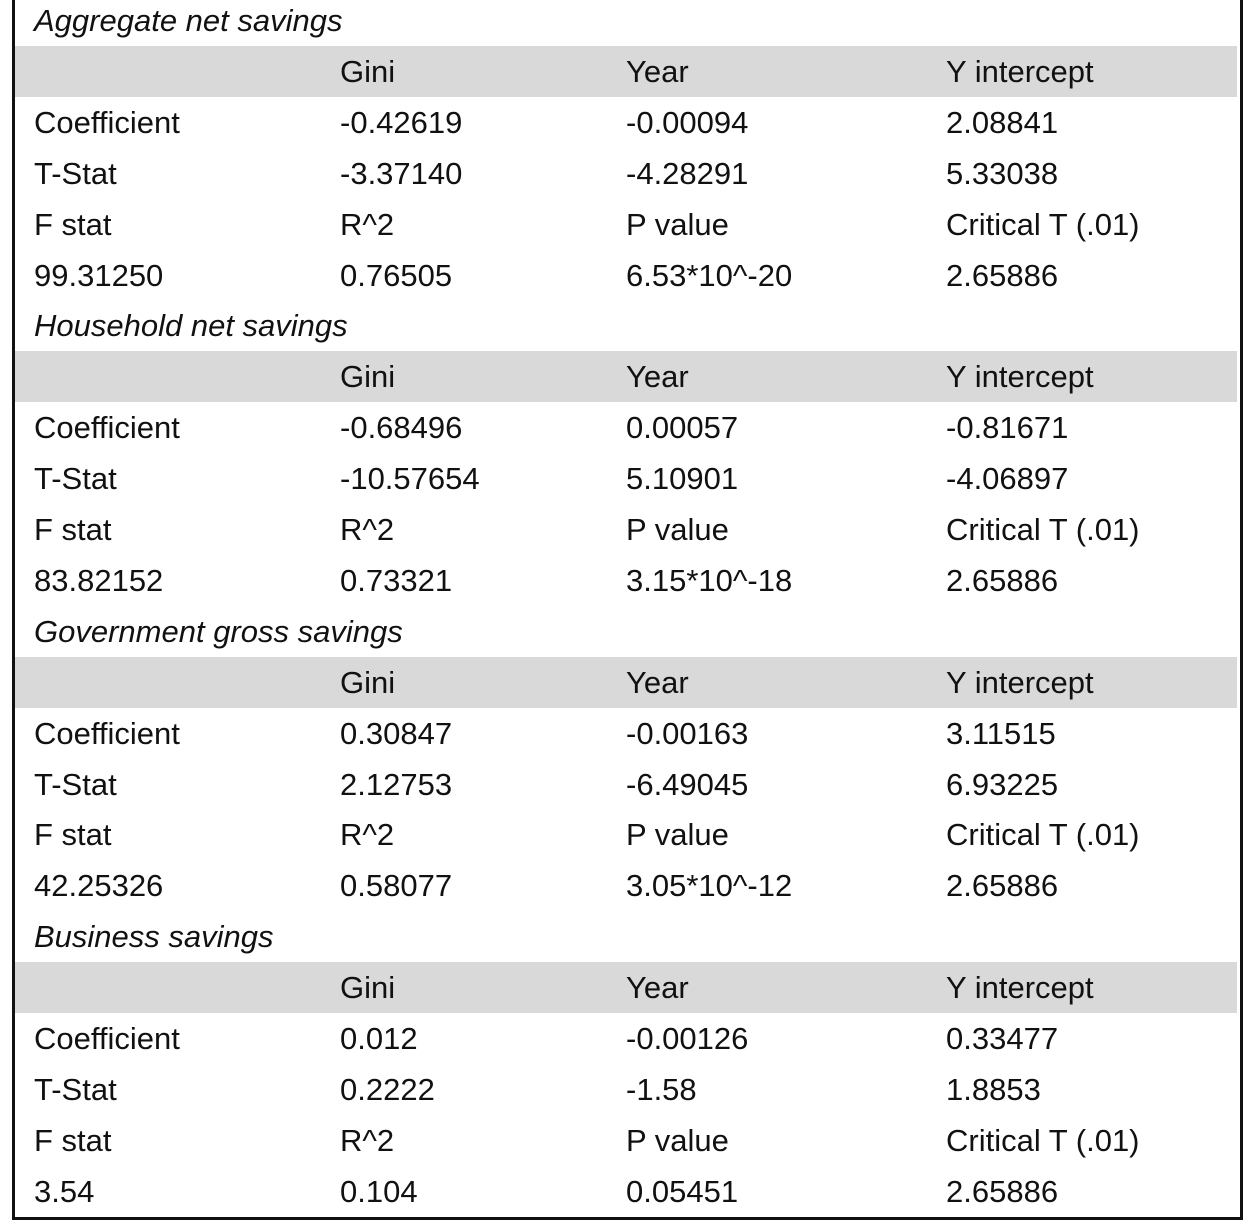  What do you see at coordinates (1002, 1038) in the screenshot?
I see `cell: 0.33477` at bounding box center [1002, 1038].